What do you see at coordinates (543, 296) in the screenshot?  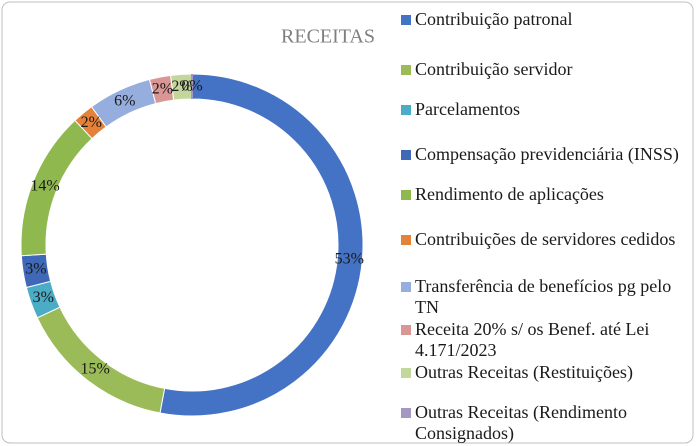 I see `legend-label: Transferência de benefícios pg pelo TN` at bounding box center [543, 296].